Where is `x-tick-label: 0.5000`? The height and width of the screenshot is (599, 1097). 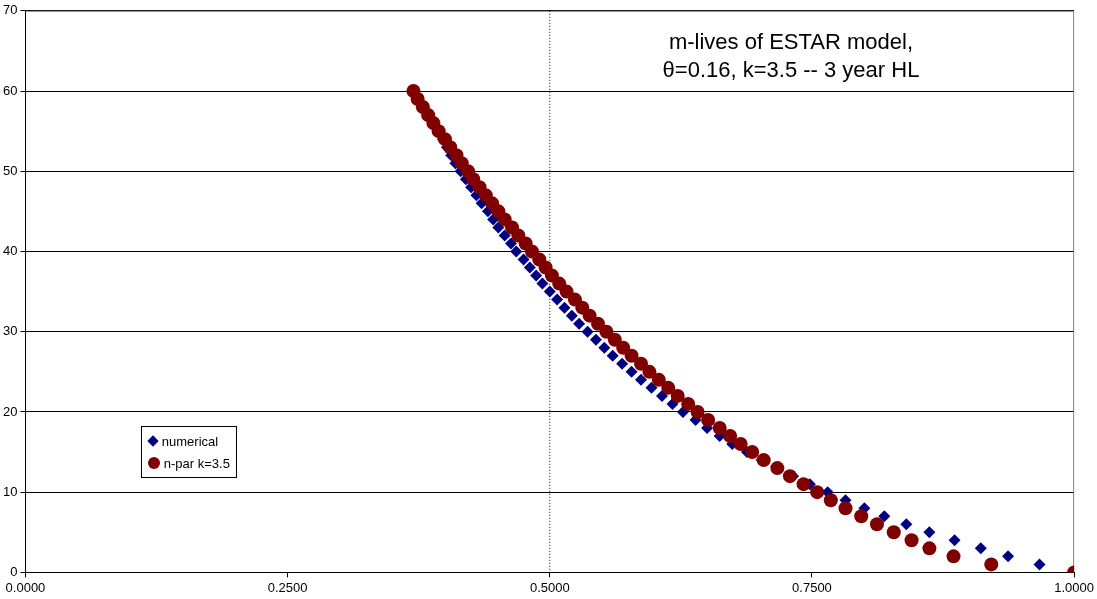 x-tick-label: 0.5000 is located at coordinates (549, 587).